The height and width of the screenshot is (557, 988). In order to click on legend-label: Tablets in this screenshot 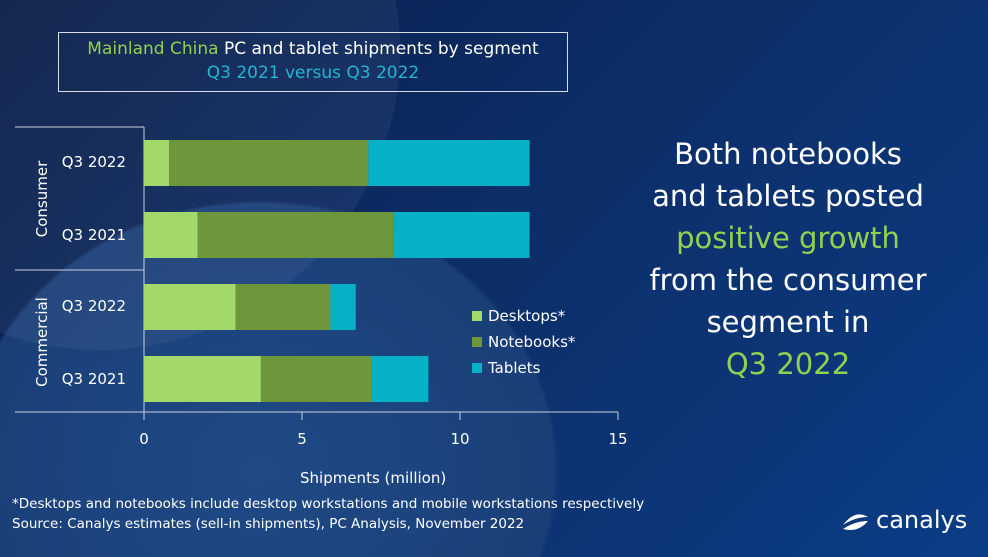, I will do `click(514, 368)`.